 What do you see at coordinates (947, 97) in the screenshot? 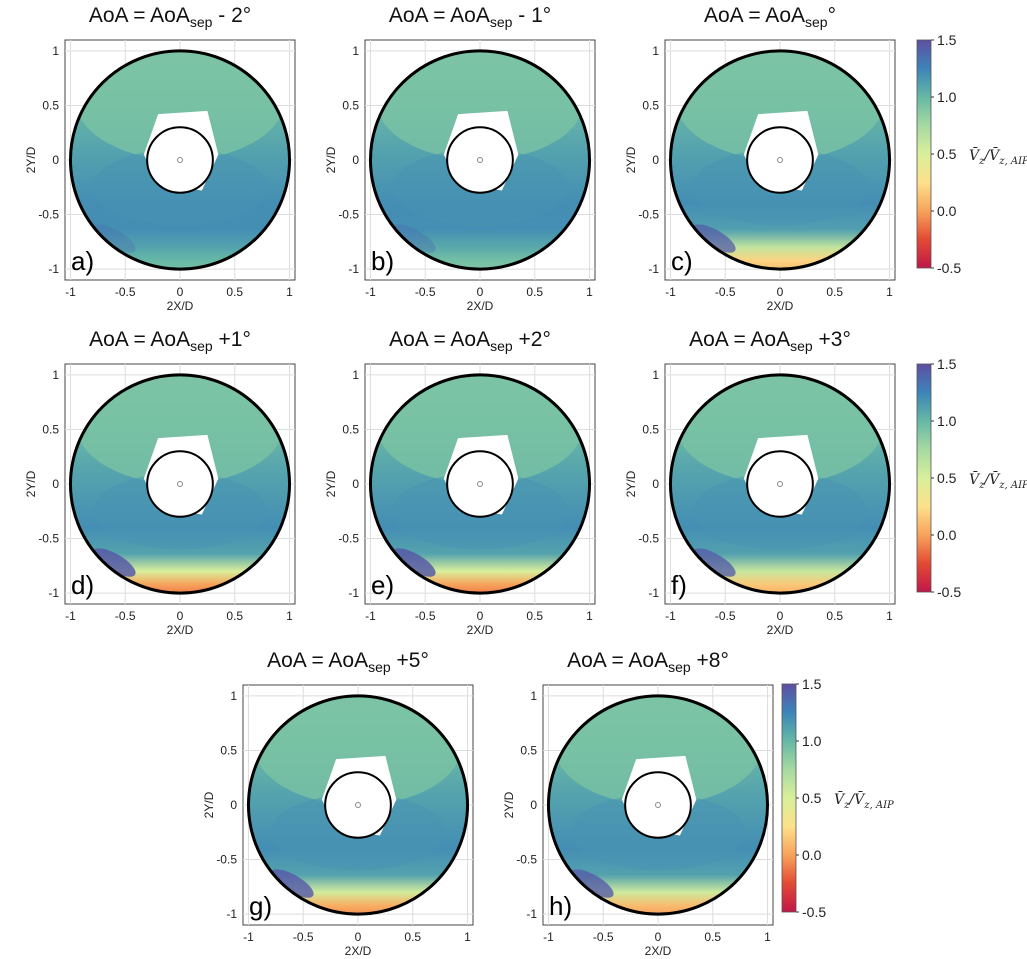
I see `colorbar-tick-label: 1.0` at bounding box center [947, 97].